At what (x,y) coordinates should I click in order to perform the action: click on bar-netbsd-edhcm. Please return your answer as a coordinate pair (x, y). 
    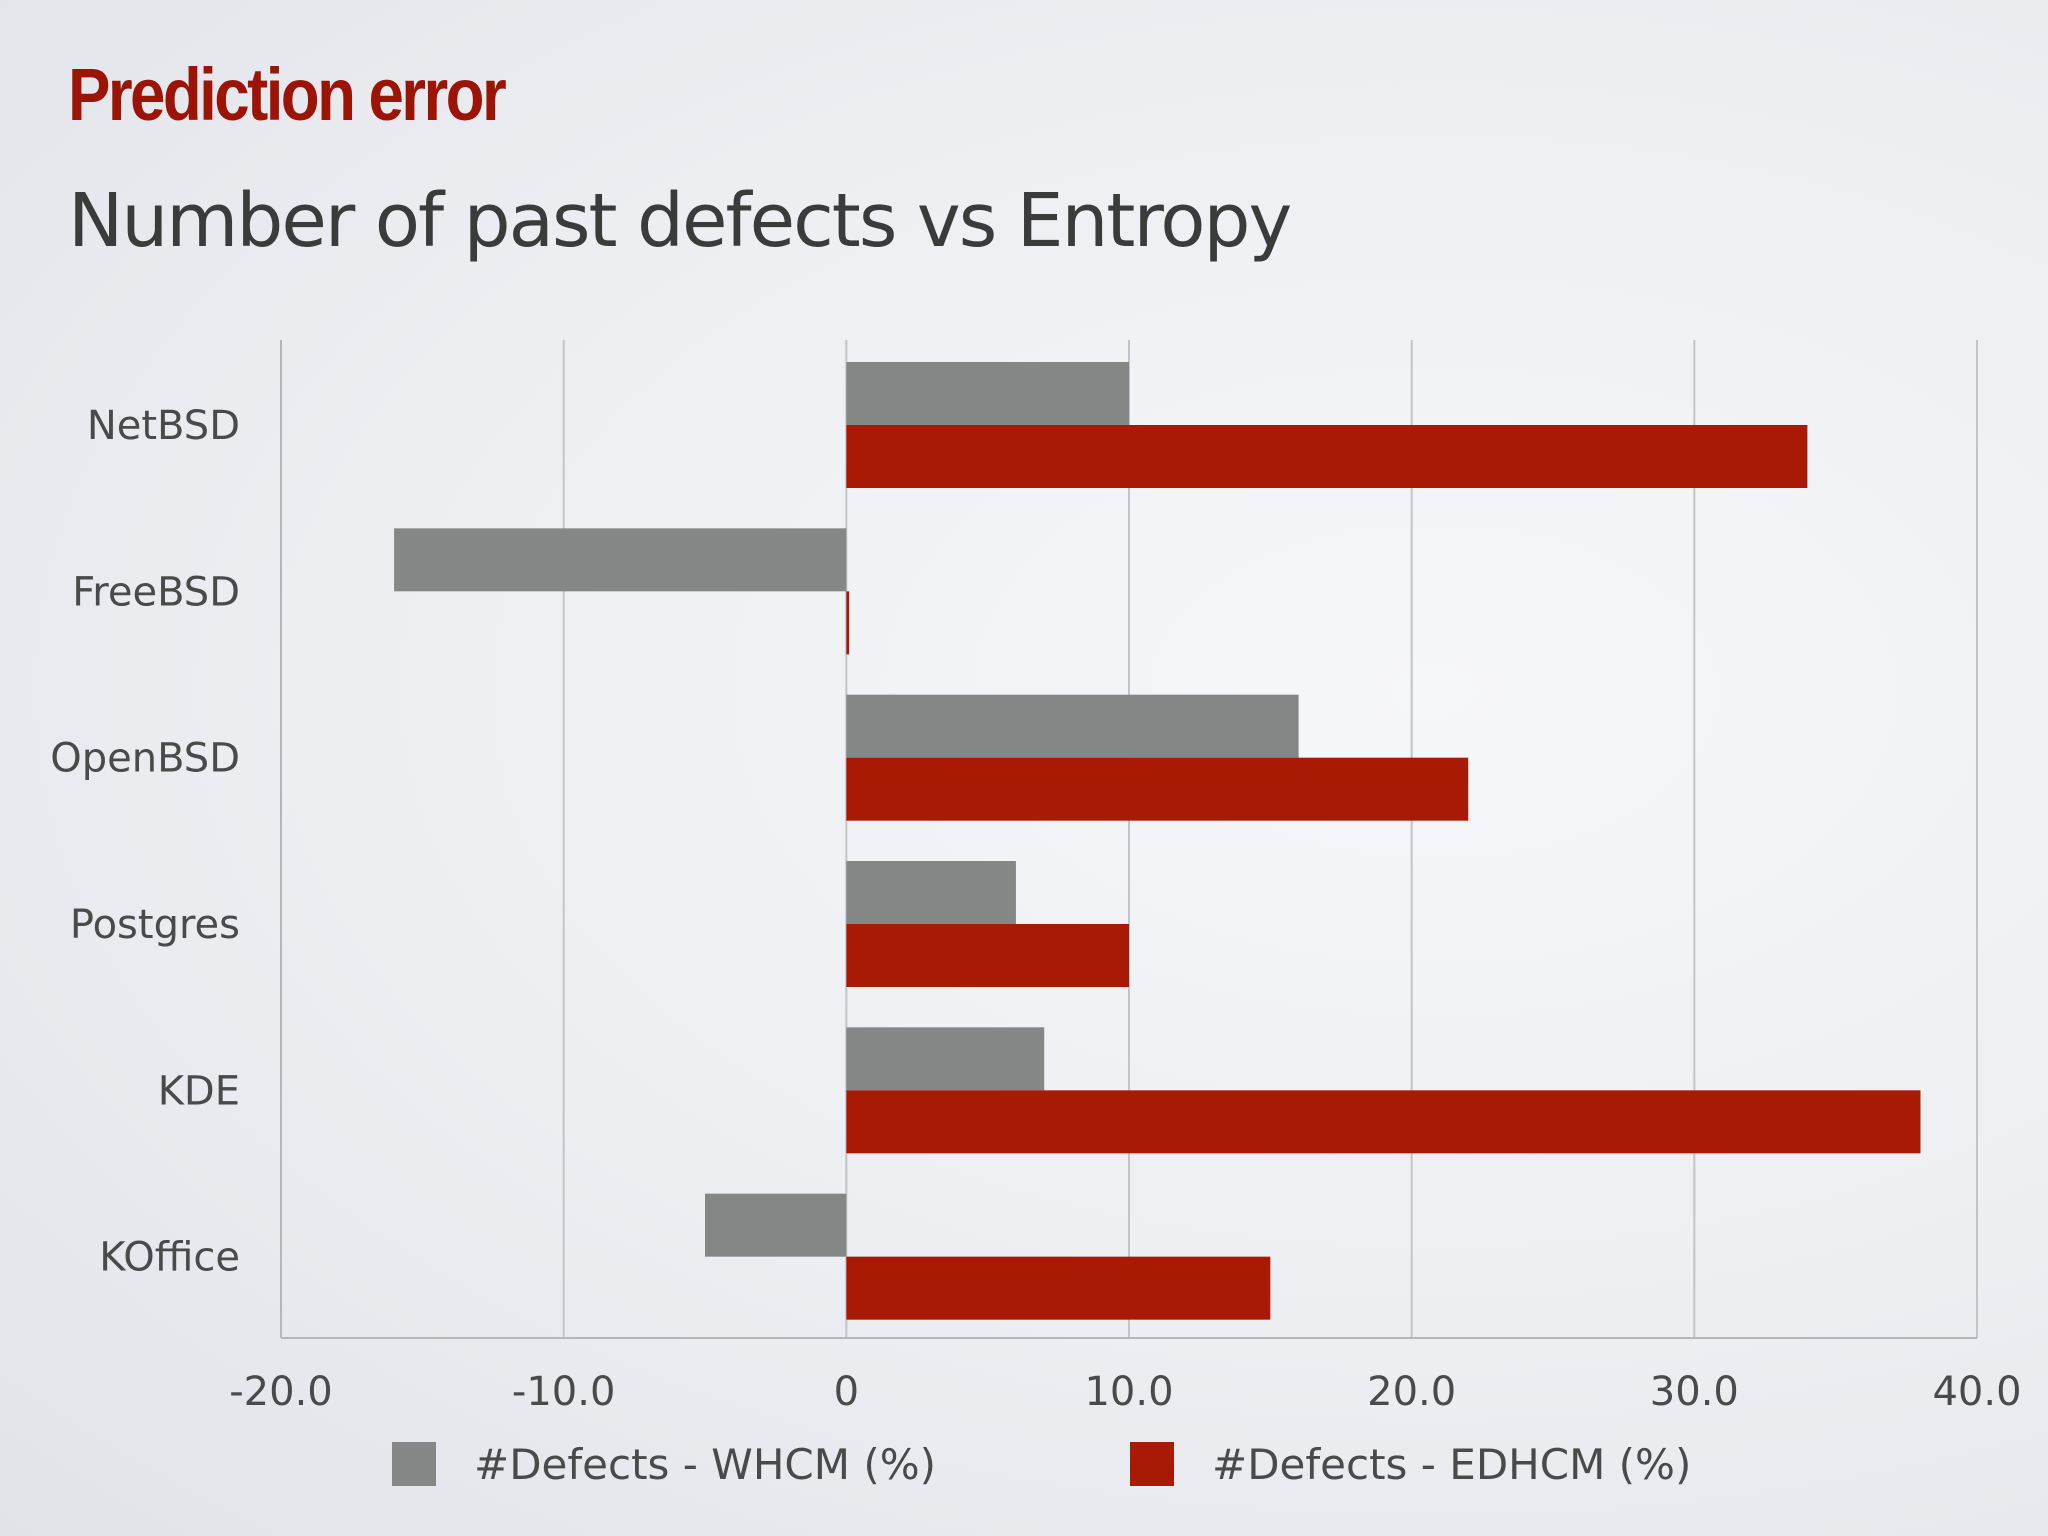
    Looking at the image, I should click on (1327, 456).